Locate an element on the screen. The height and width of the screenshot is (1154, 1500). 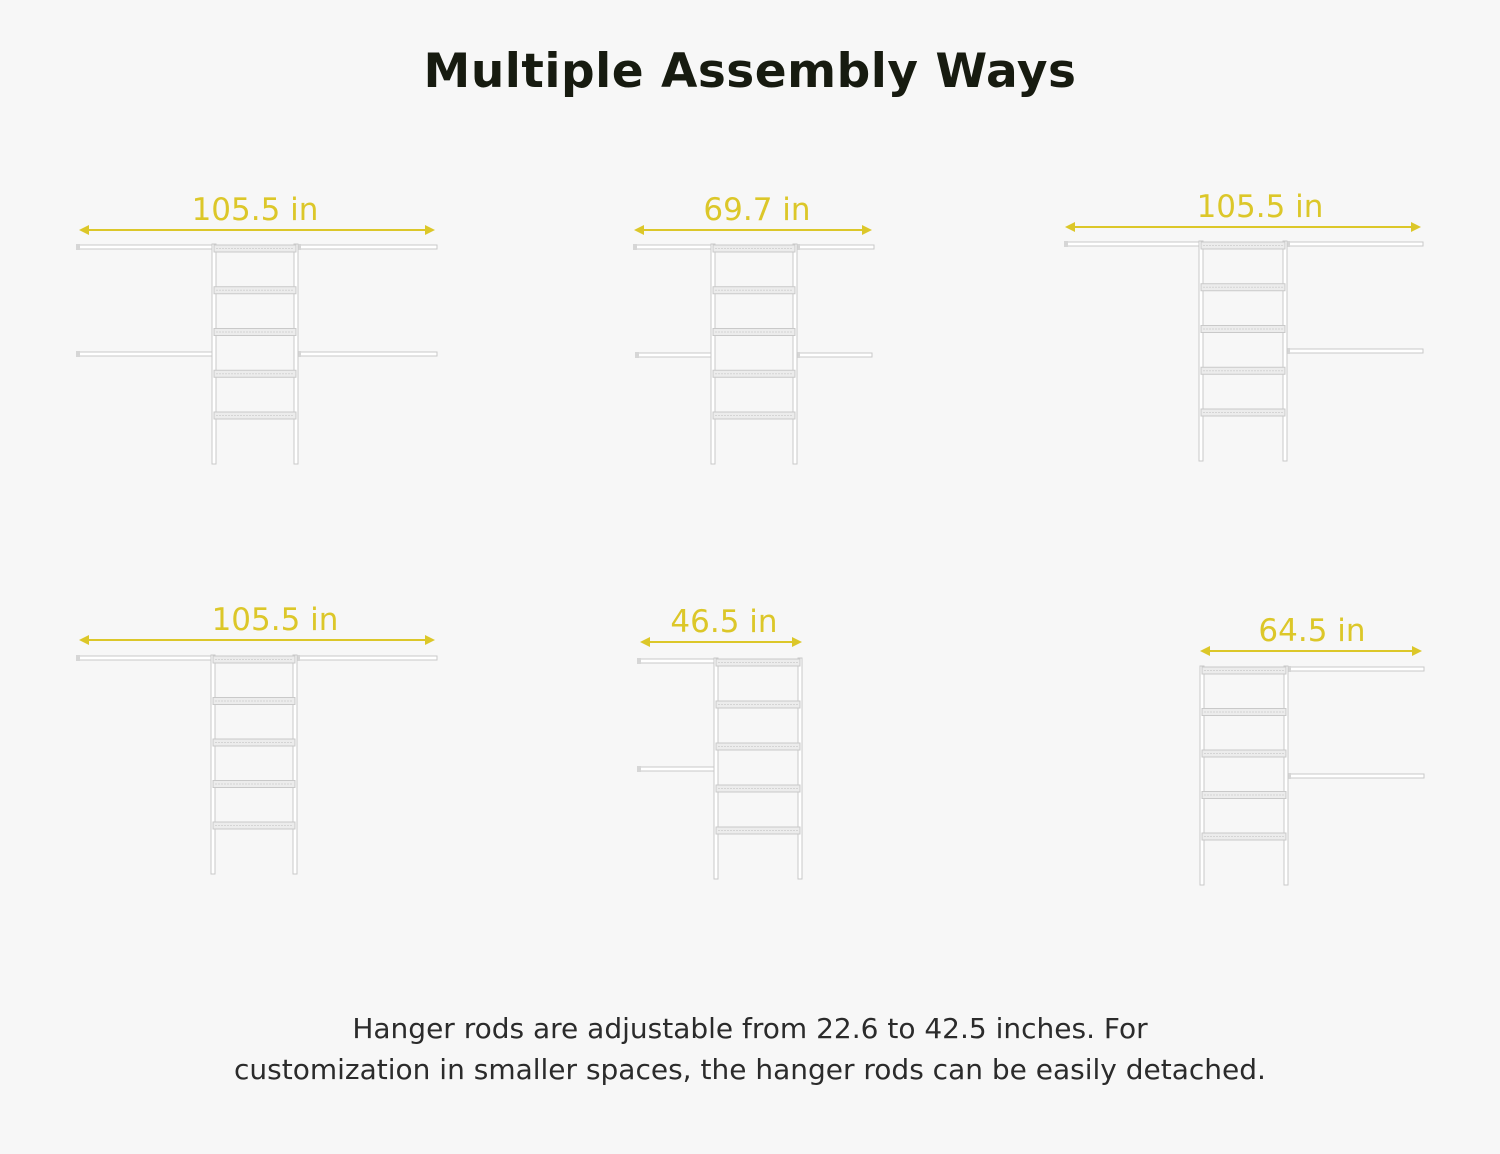
width-label: 46.5 in is located at coordinates (724, 622).